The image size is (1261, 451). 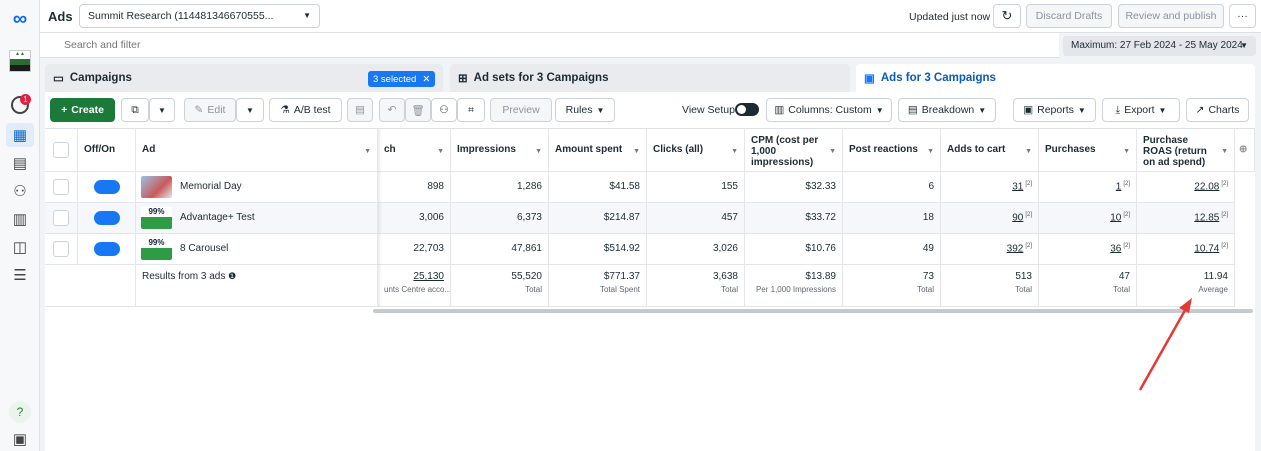 I want to click on roas-value: 10.74, so click(x=1207, y=249).